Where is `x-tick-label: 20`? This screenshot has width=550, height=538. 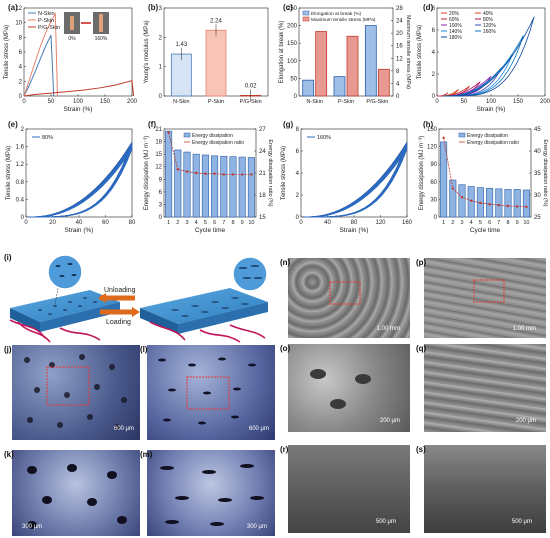
x-tick-label: 20 is located at coordinates (52, 223).